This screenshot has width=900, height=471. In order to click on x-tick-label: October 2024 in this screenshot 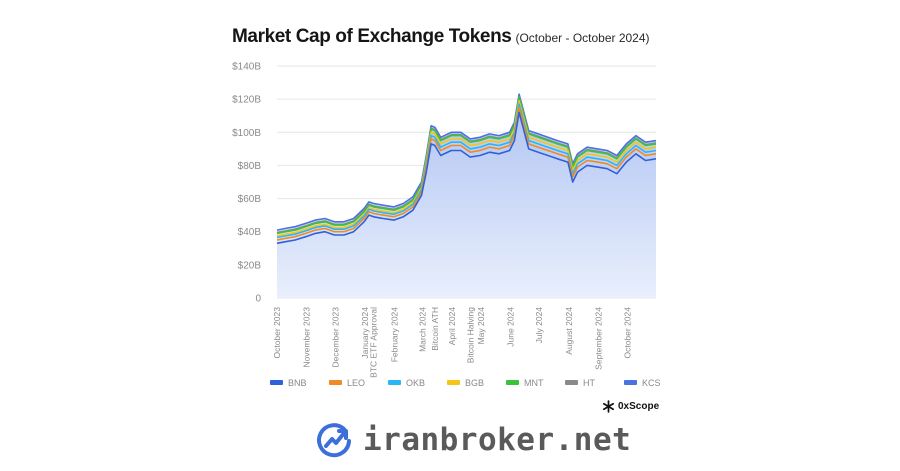, I will do `click(627, 333)`.